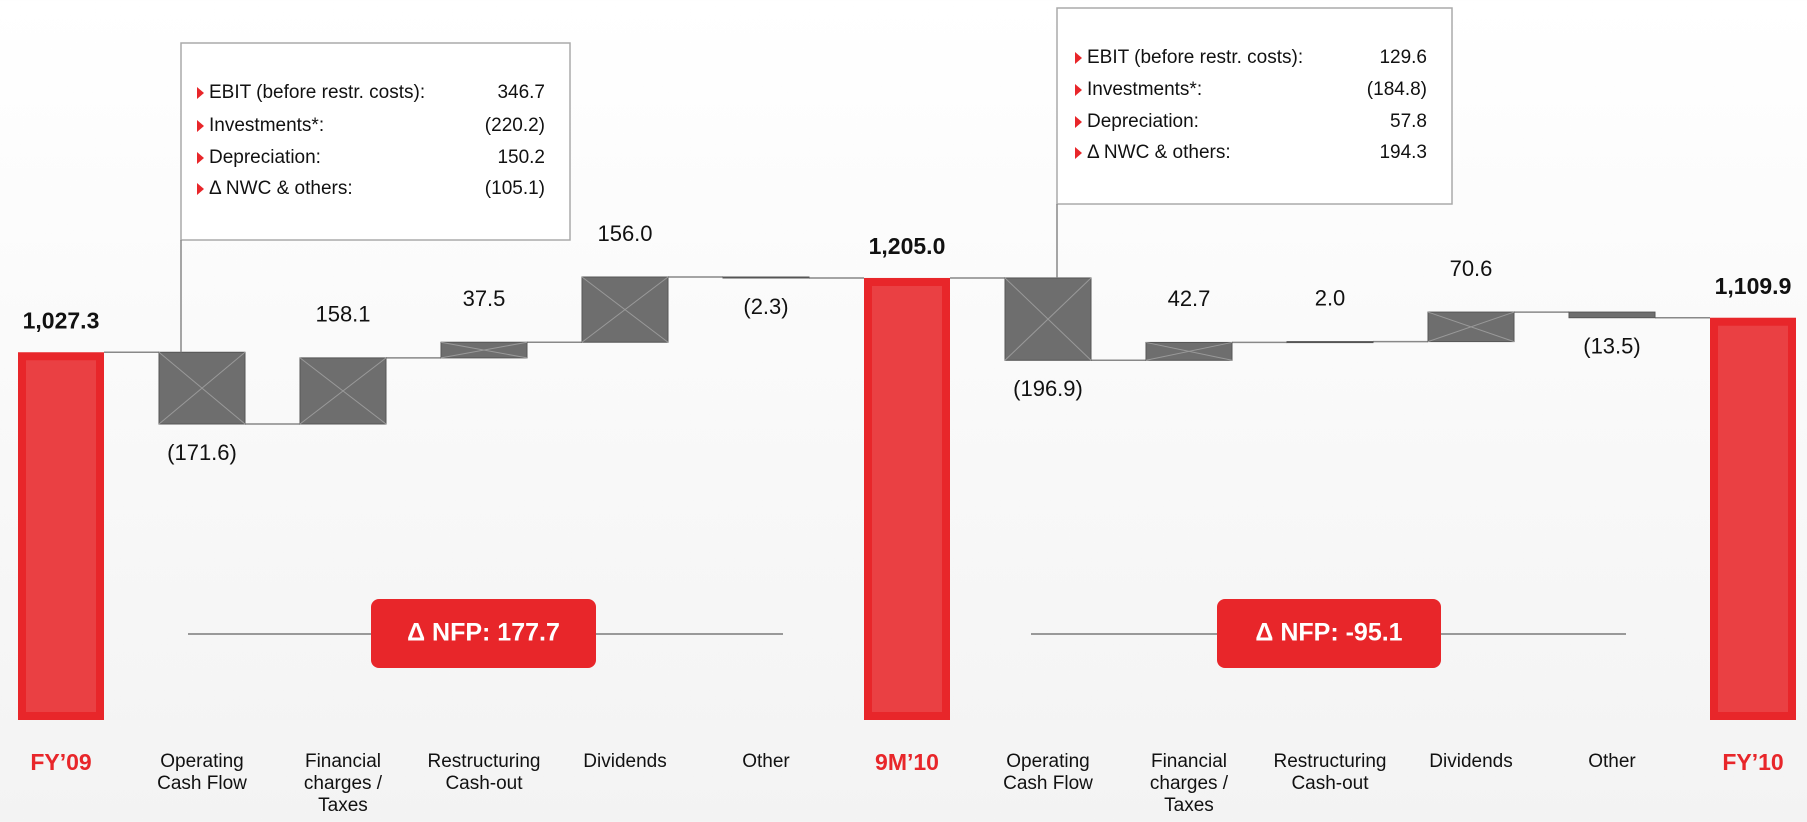 Image resolution: width=1807 pixels, height=822 pixels. Describe the element at coordinates (521, 157) in the screenshot. I see `note-value: 150.2` at that location.